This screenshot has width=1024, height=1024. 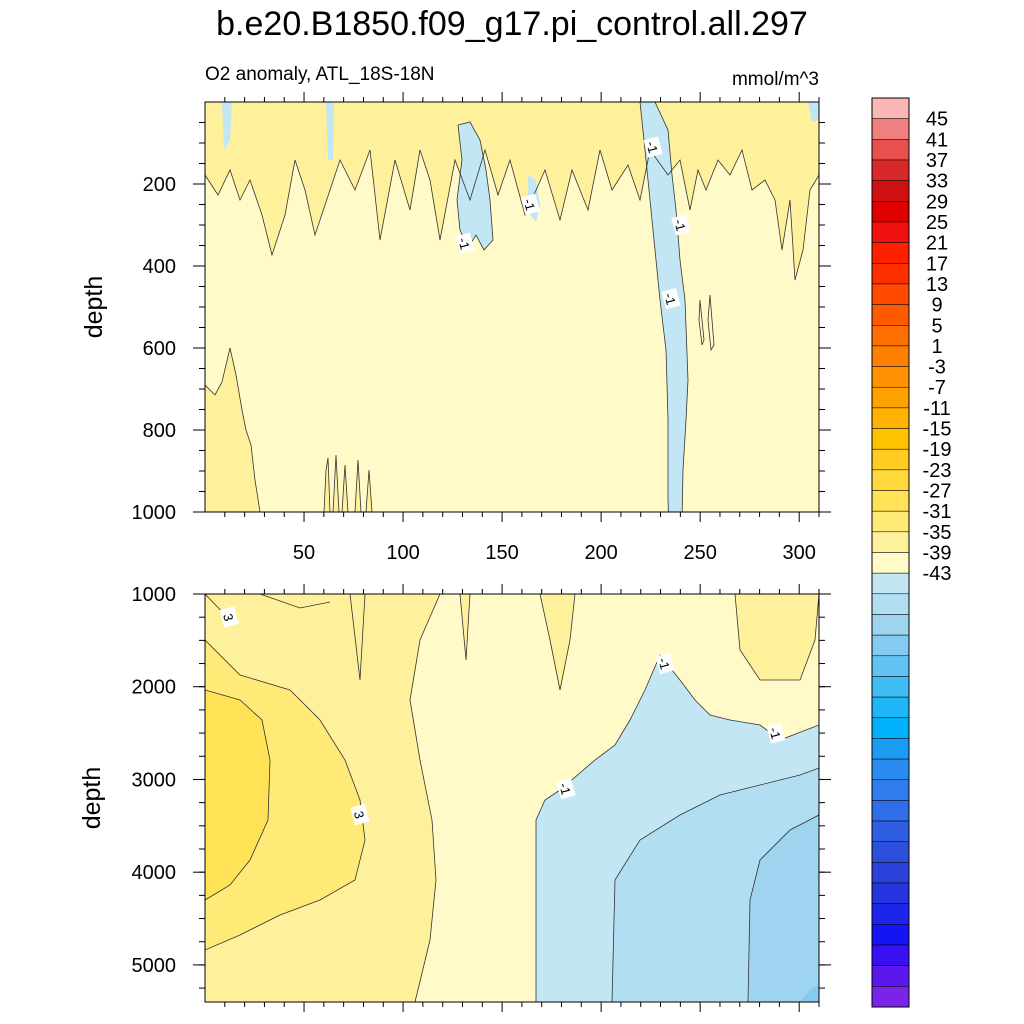 What do you see at coordinates (799, 553) in the screenshot?
I see `x-tick-label: 300` at bounding box center [799, 553].